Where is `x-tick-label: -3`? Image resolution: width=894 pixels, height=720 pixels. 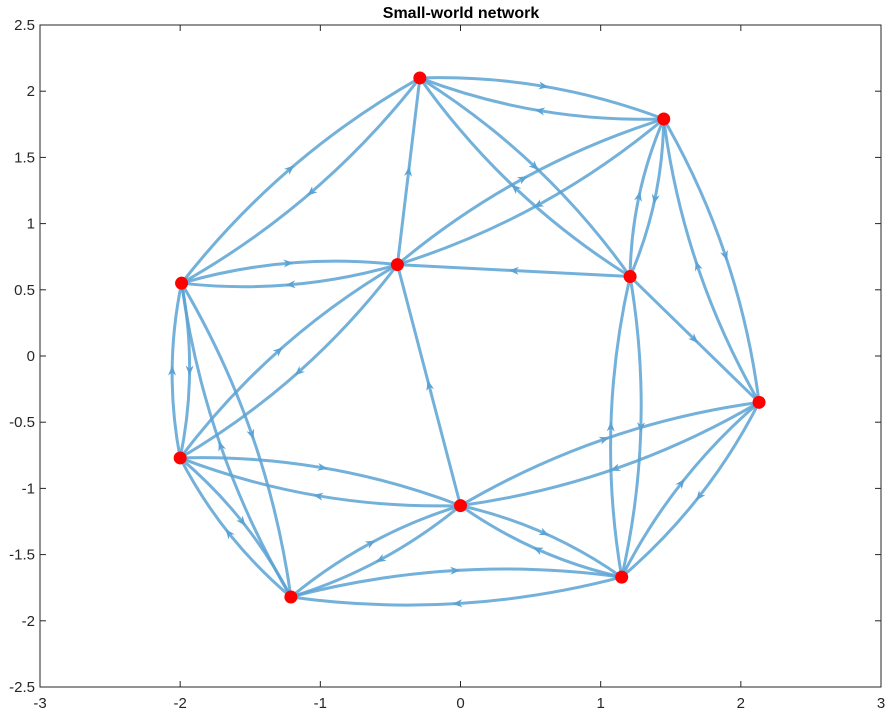
x-tick-label: -3 is located at coordinates (39, 703).